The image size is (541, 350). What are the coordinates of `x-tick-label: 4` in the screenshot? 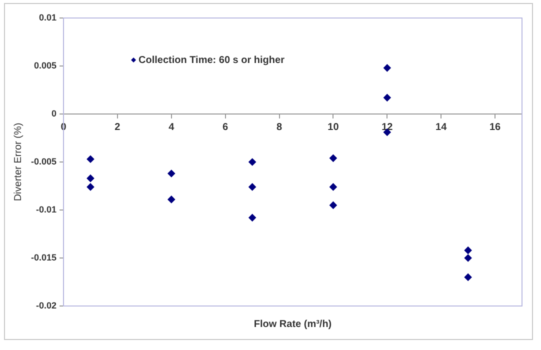 It's located at (171, 127).